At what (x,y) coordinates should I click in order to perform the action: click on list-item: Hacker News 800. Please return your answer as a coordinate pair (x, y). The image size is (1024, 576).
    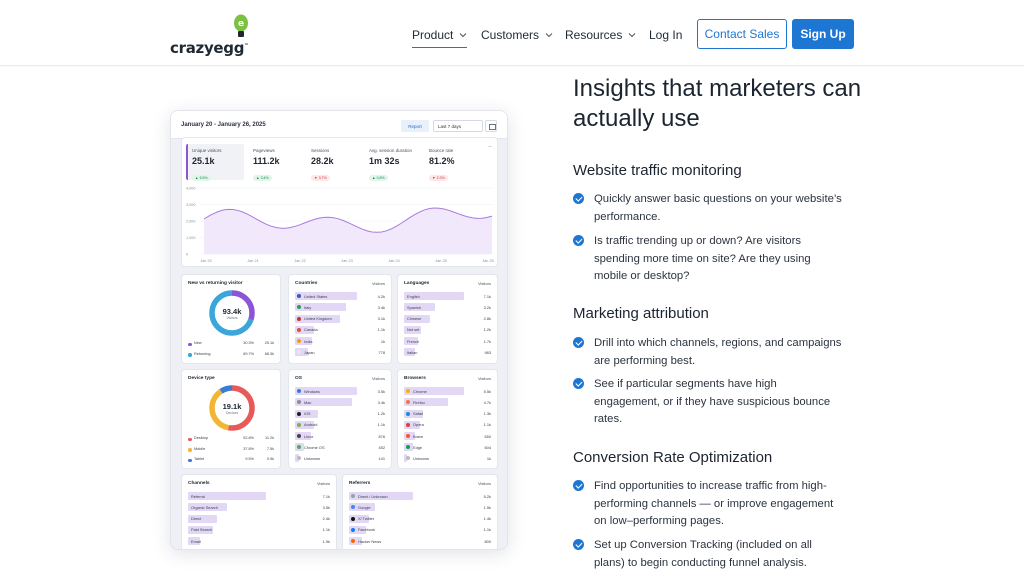
    Looking at the image, I should click on (420, 541).